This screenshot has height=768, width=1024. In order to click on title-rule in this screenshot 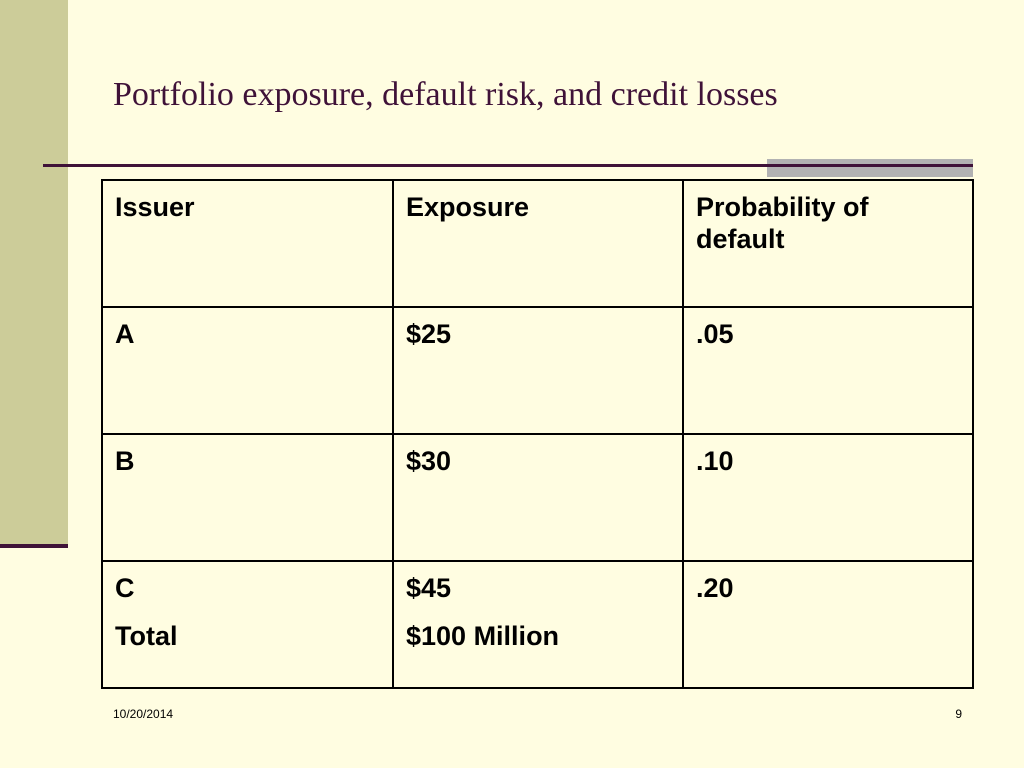, I will do `click(508, 165)`.